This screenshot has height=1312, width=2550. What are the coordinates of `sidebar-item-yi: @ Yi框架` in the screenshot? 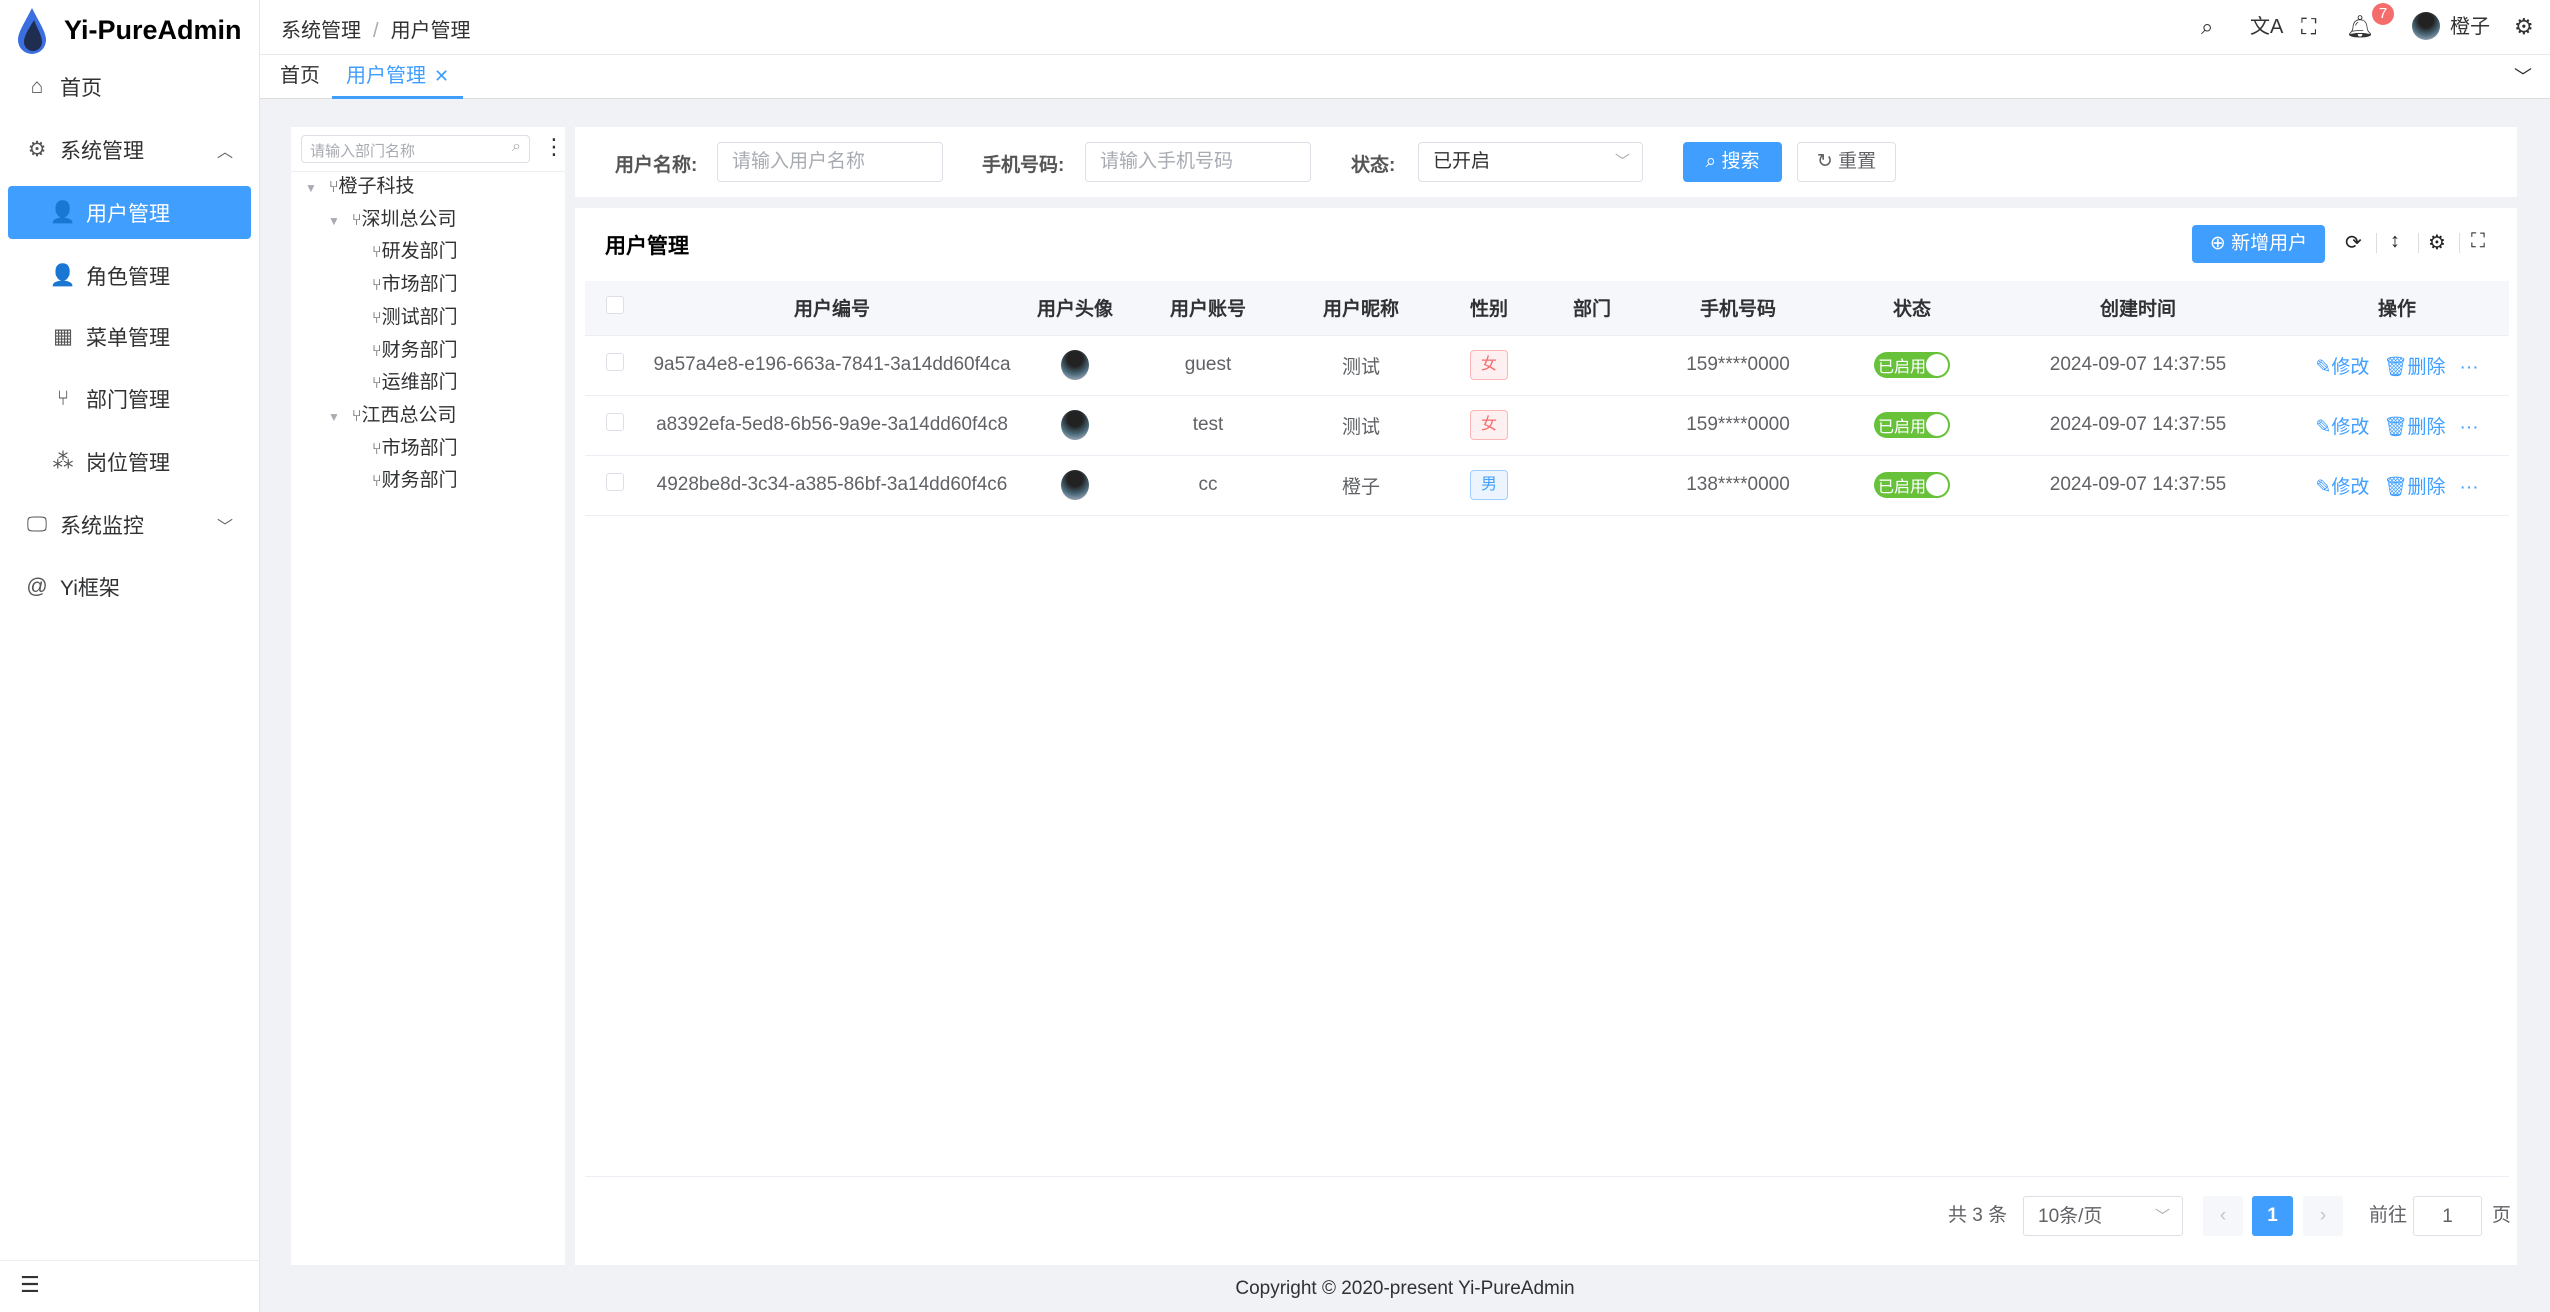 It's located at (129, 586).